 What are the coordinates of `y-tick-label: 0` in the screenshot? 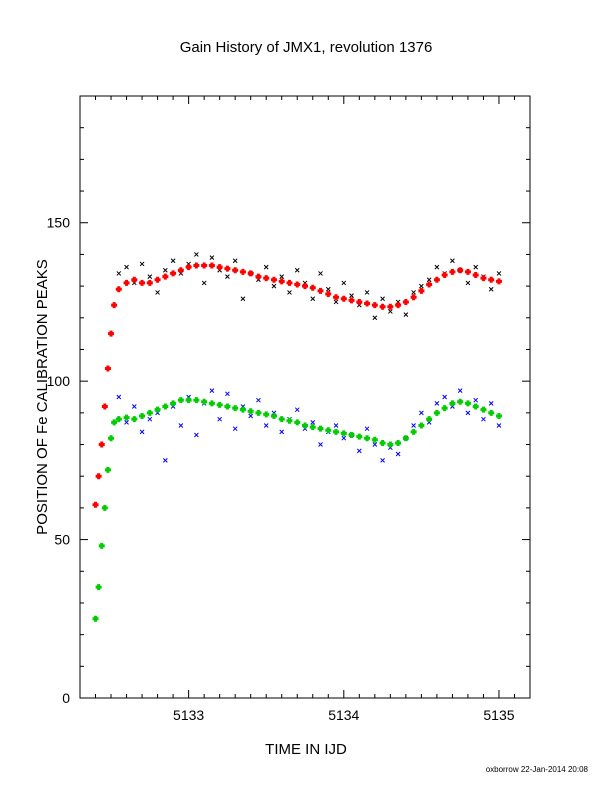 It's located at (66, 698).